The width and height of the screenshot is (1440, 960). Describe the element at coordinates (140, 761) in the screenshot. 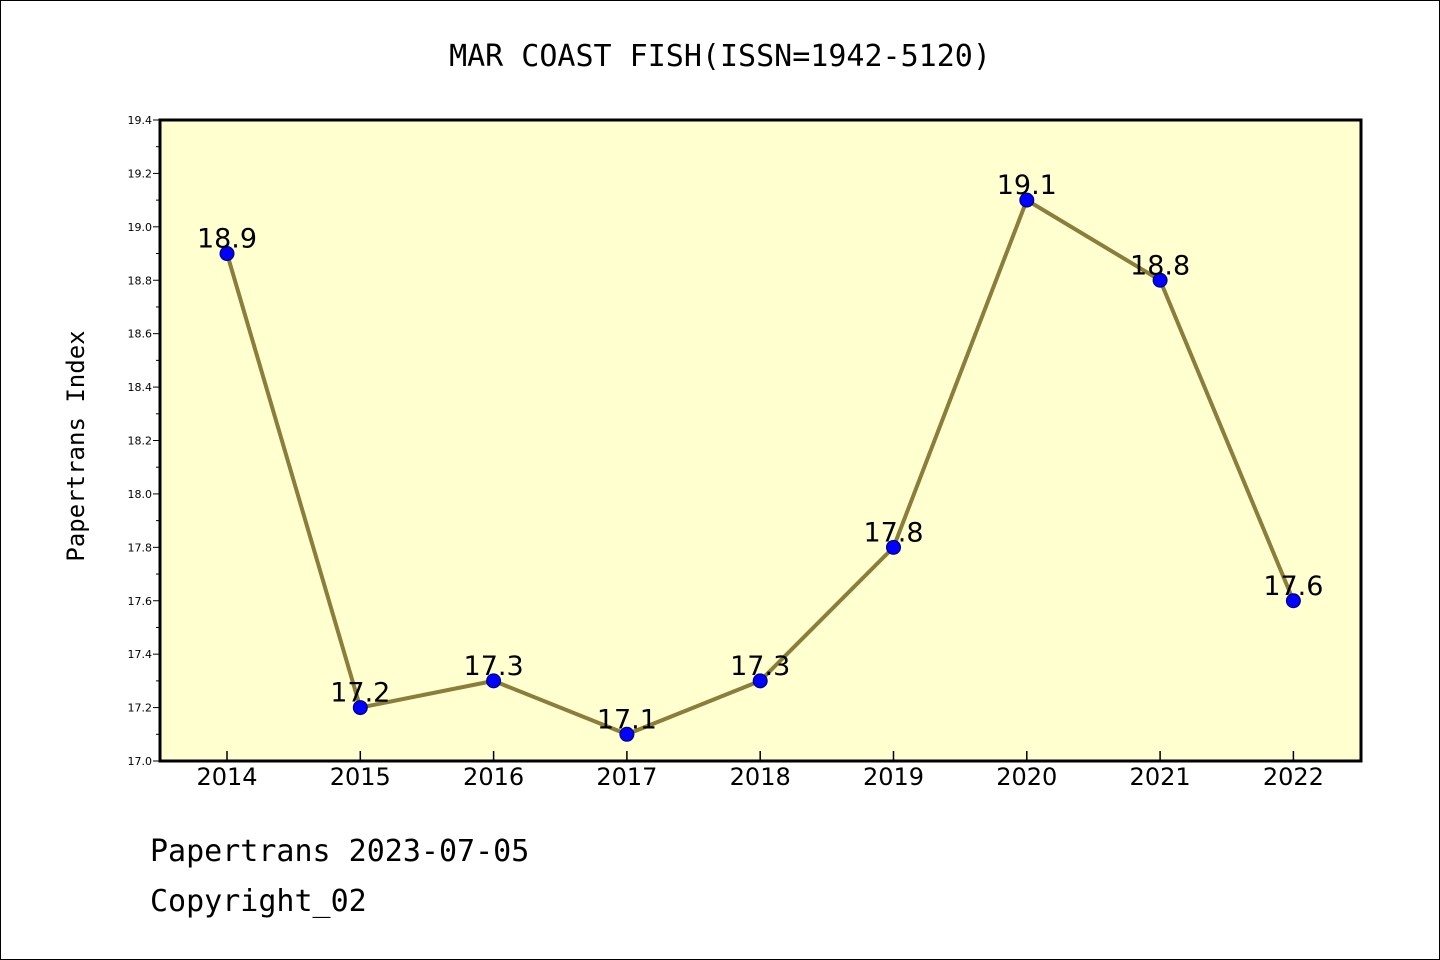

I see `y-tick-label: 17.0` at that location.